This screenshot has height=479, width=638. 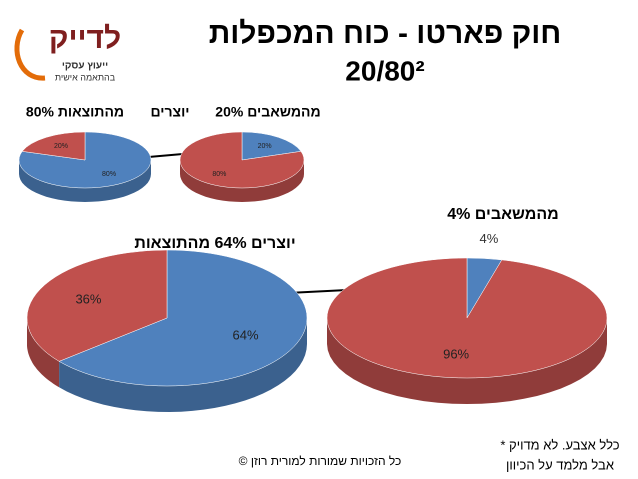 I want to click on logo: לדייק ייעוץ עסקי בהתאמה אישית, so click(x=67, y=52).